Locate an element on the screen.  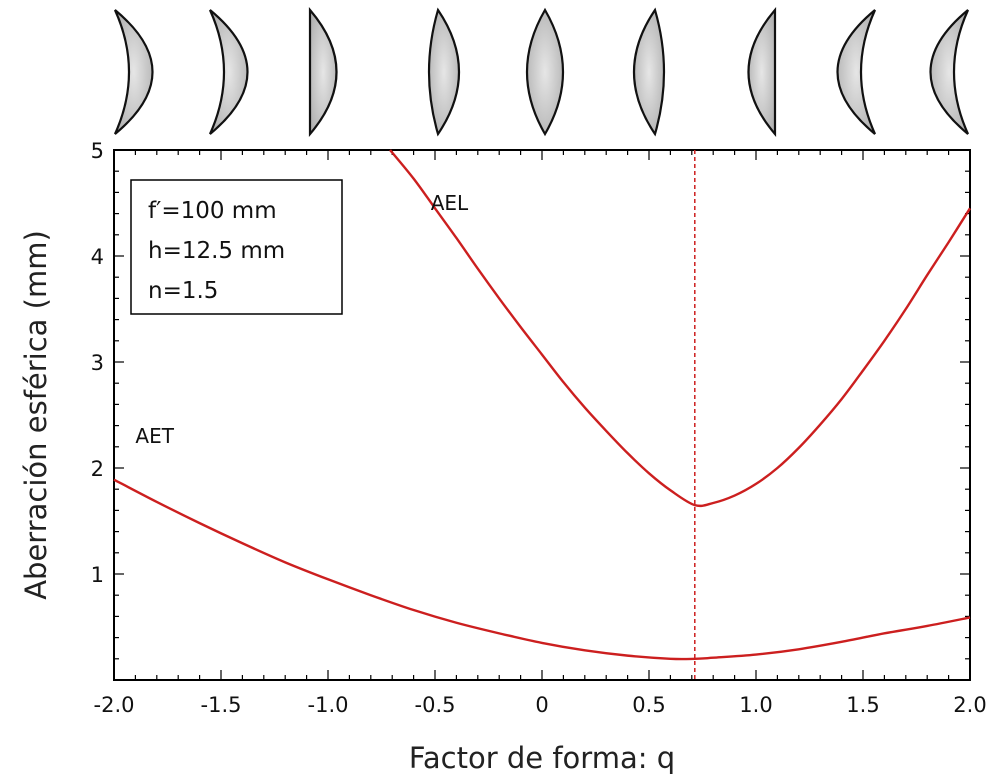
x-tick-label: -1.0 is located at coordinates (328, 705).